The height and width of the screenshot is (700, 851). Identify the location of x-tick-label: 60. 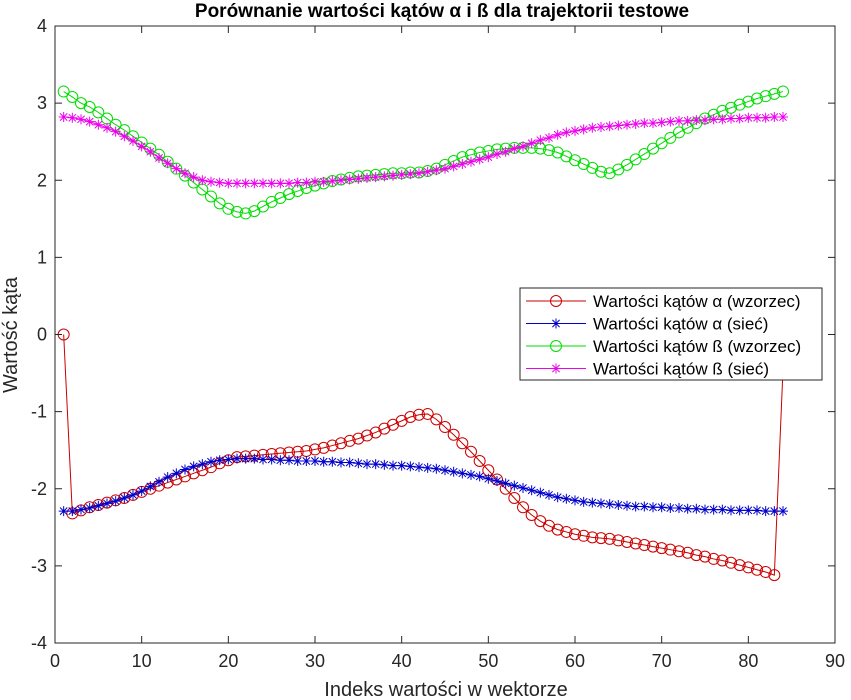
(575, 661).